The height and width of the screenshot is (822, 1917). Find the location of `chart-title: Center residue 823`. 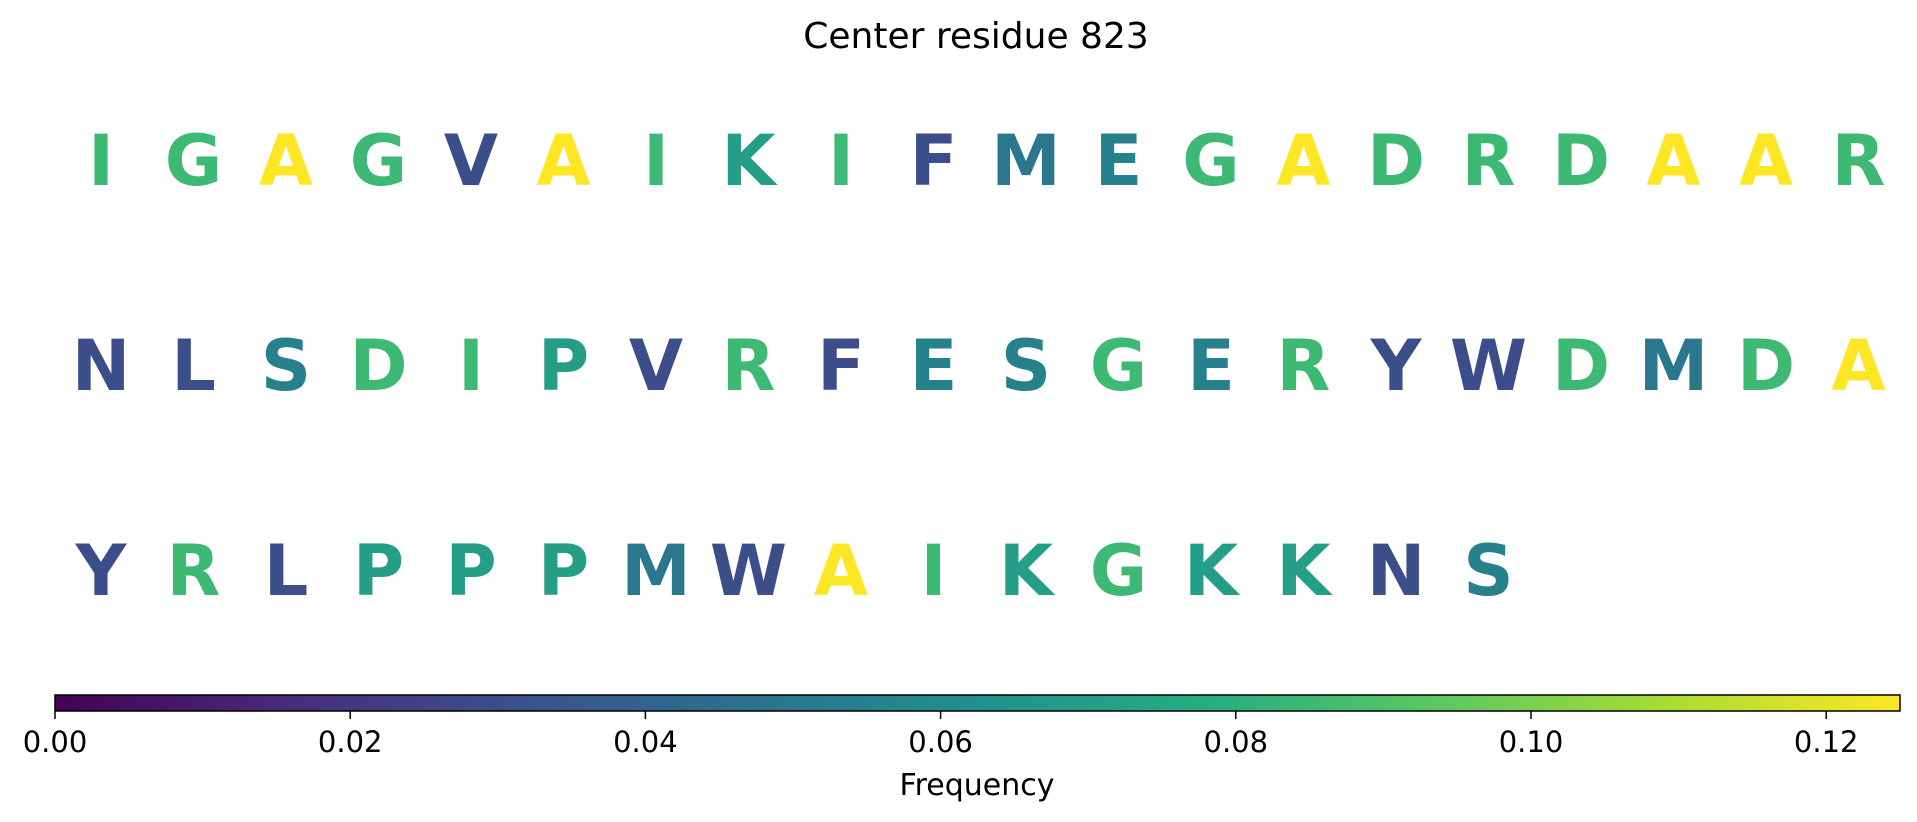

chart-title: Center residue 823 is located at coordinates (976, 36).